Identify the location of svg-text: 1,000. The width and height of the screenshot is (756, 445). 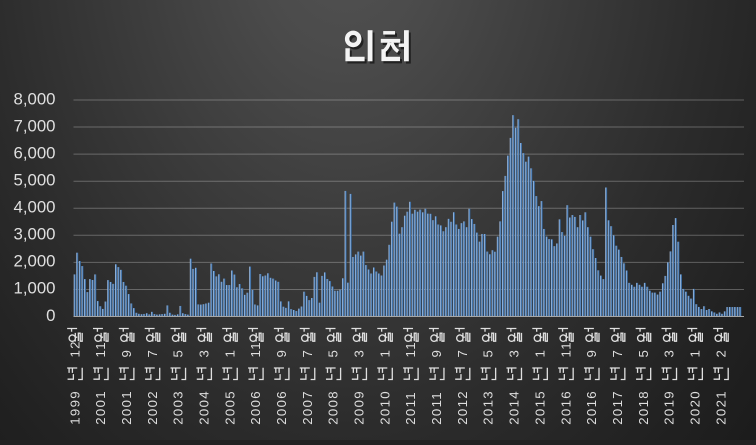
(35, 288).